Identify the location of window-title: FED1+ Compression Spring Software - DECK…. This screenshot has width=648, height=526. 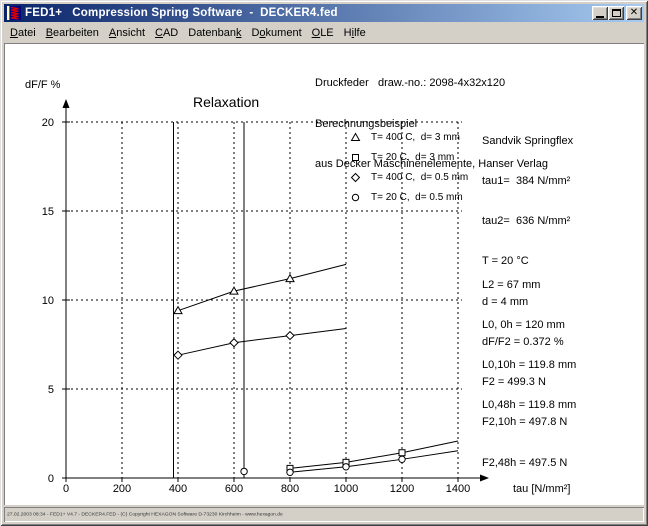
(181, 13).